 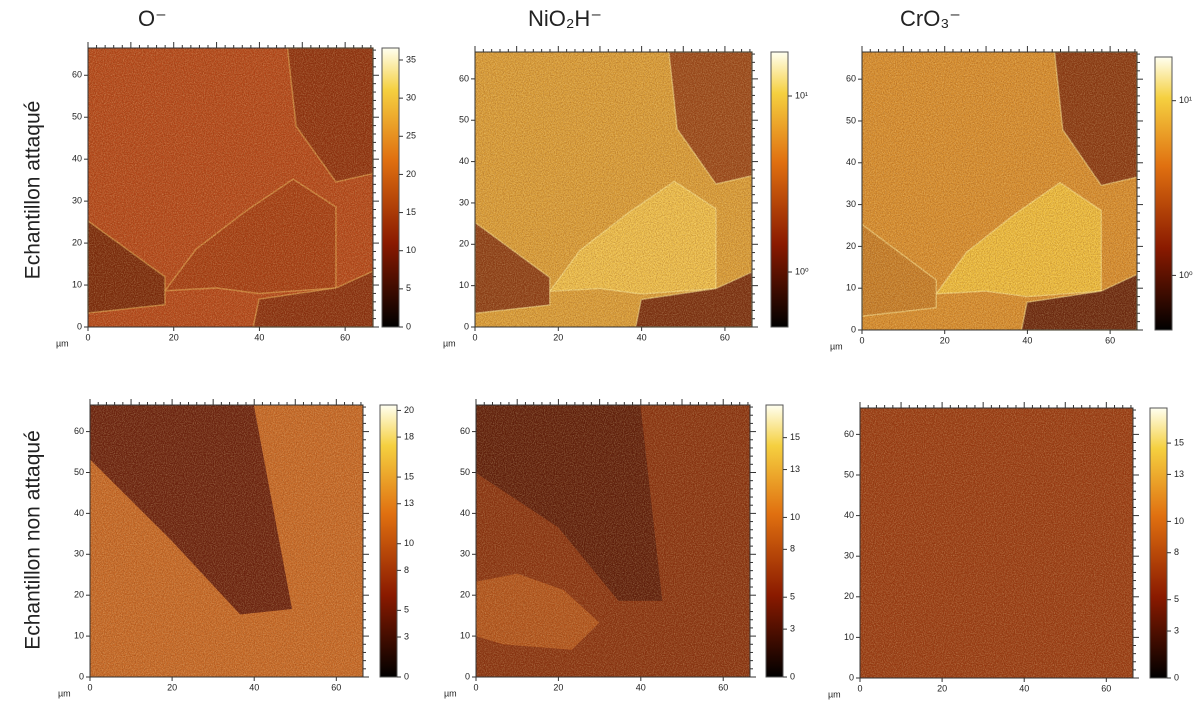 I want to click on panel: 0 20 40 60 0 10 20 30 40 50 60 µm 0 5 10 15 20 25 30 35, so click(x=236, y=195).